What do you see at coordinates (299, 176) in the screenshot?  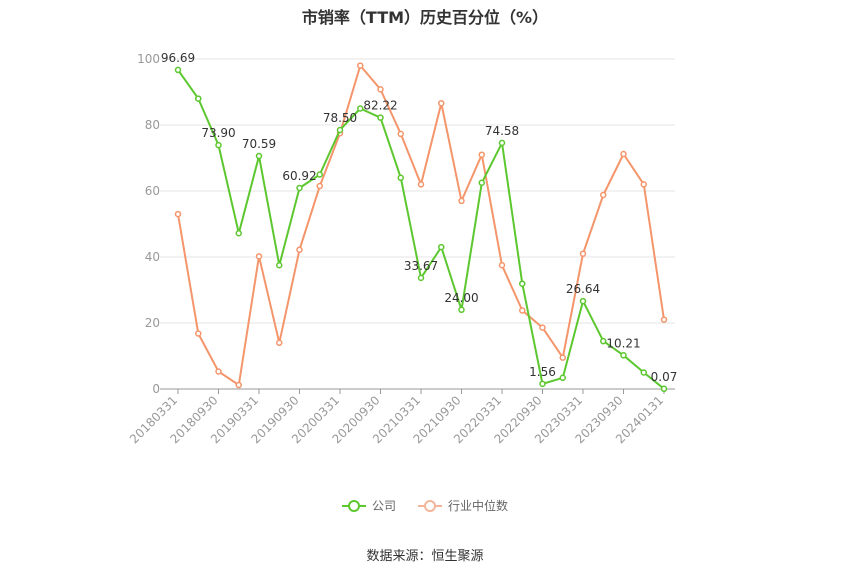 I see `data-label: 60.92` at bounding box center [299, 176].